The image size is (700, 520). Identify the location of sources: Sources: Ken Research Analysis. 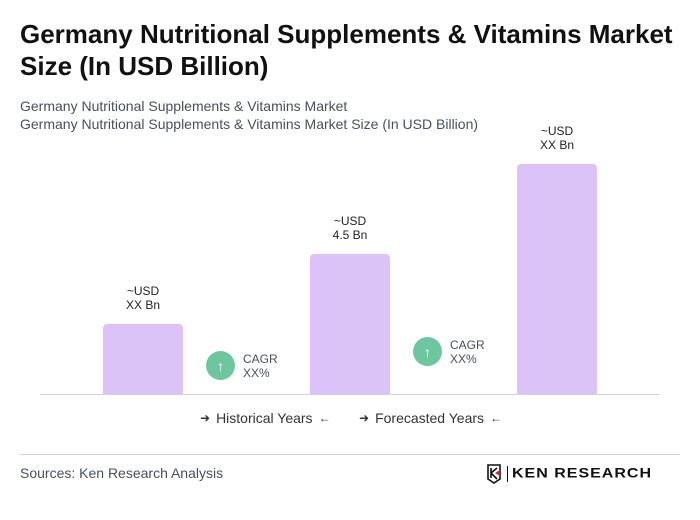
(122, 473).